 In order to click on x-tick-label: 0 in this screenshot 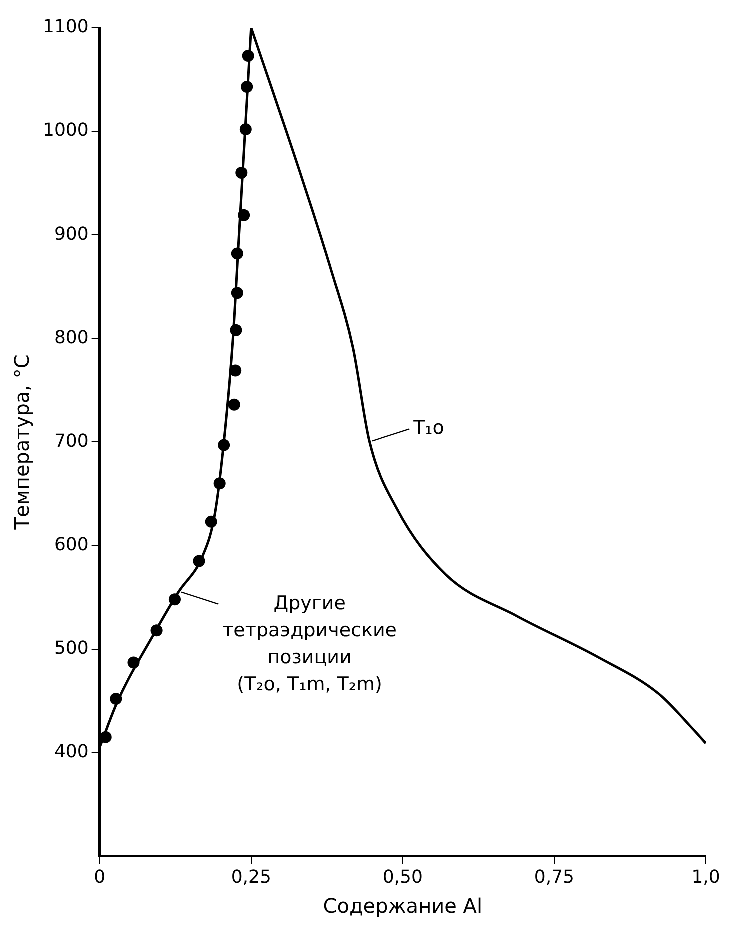, I will do `click(100, 877)`.